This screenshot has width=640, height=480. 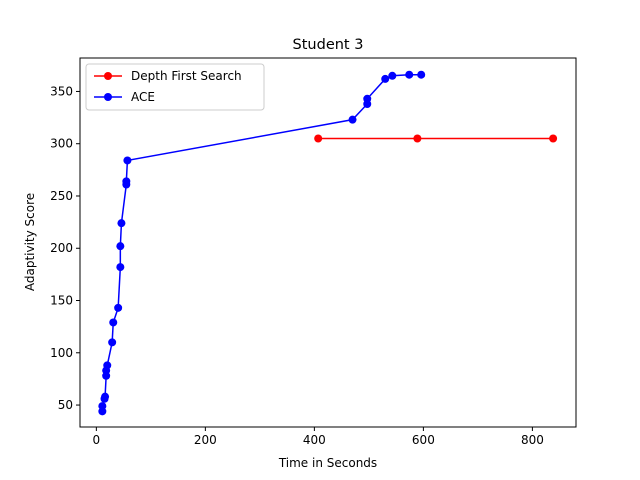 What do you see at coordinates (175, 87) in the screenshot?
I see `legend-box` at bounding box center [175, 87].